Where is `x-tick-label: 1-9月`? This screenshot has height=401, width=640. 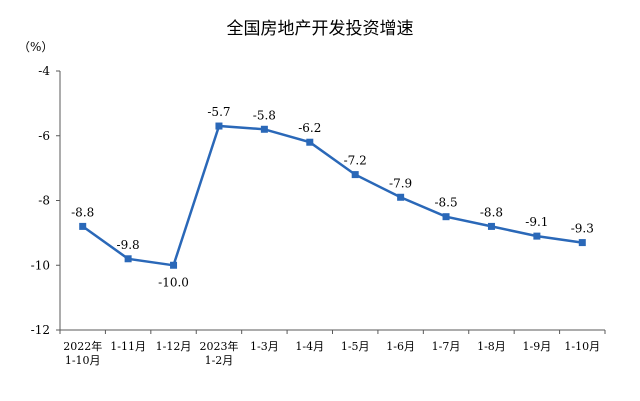 x-tick-label: 1-9月 is located at coordinates (537, 346).